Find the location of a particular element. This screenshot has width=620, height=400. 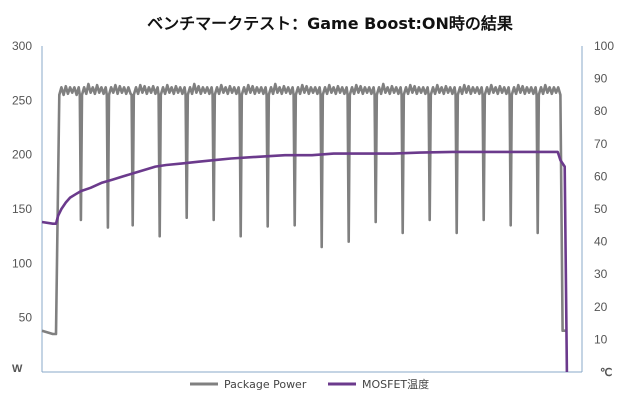

legend-item-mosfet-temp: MOSFET温度 is located at coordinates (378, 384).